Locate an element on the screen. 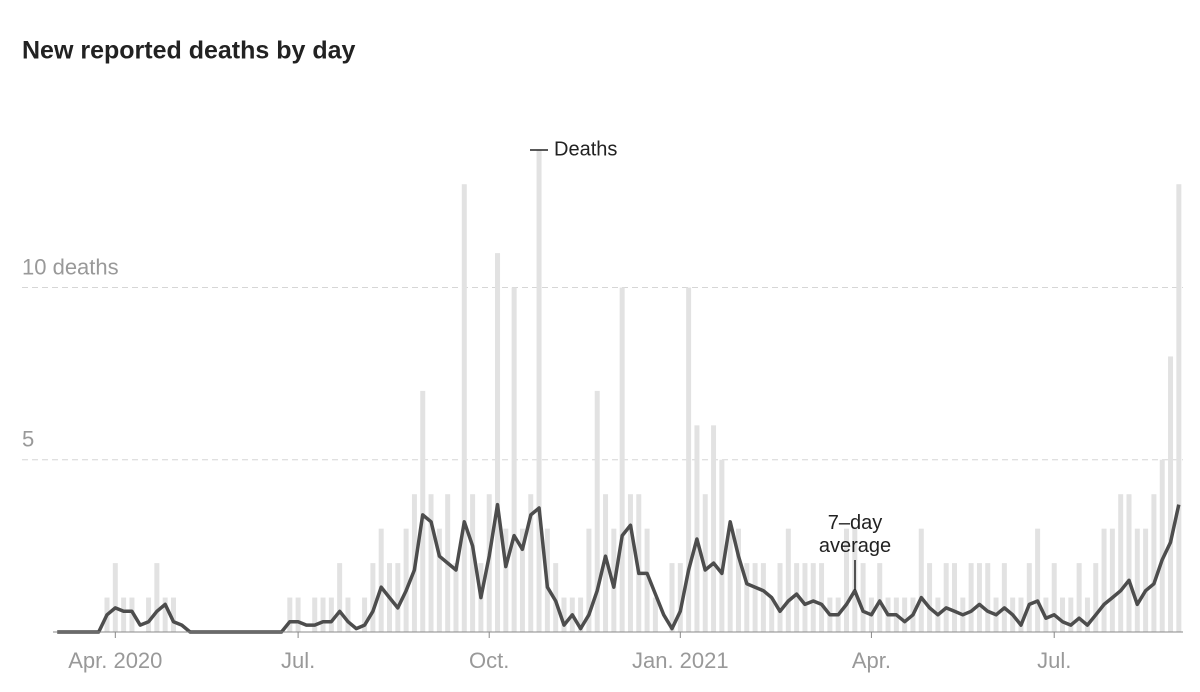 The image size is (1200, 692). x-tick-label: Apr. is located at coordinates (871, 660).